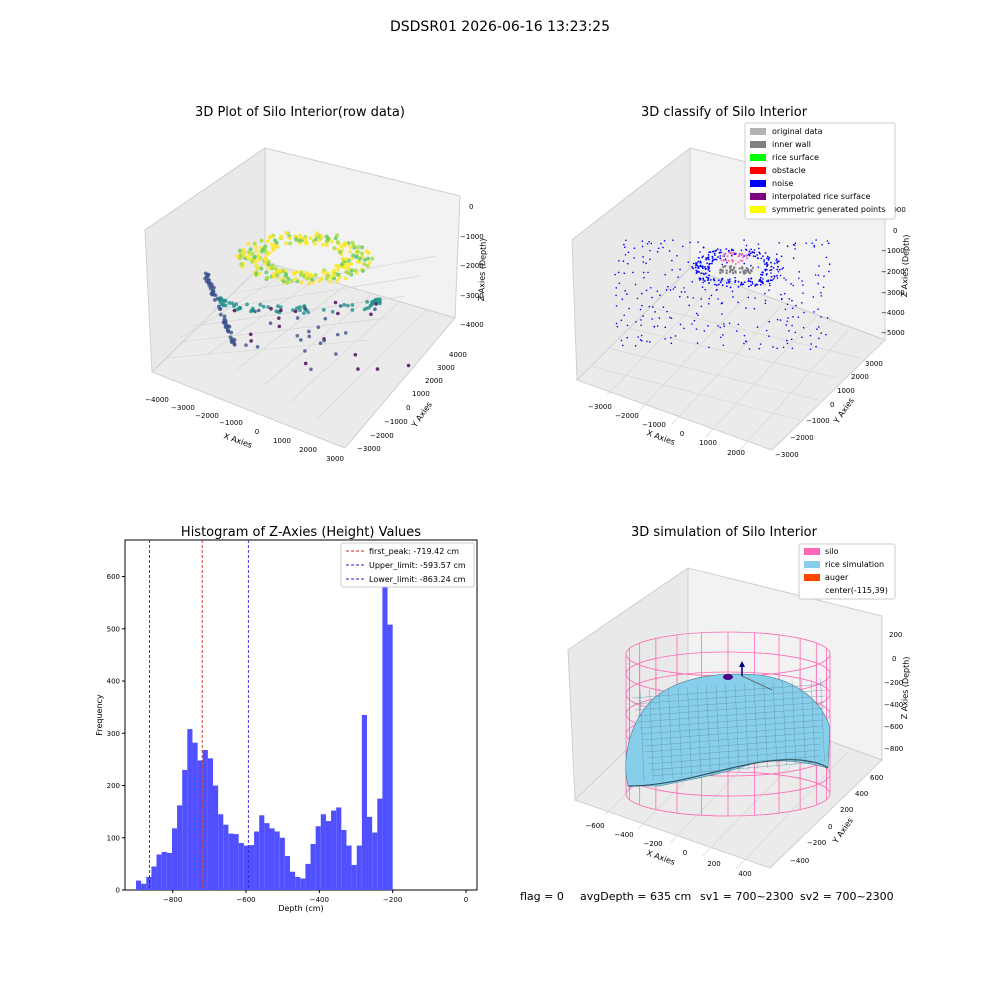  Describe the element at coordinates (736, 453) in the screenshot. I see `classify-xtick: 2000` at that location.